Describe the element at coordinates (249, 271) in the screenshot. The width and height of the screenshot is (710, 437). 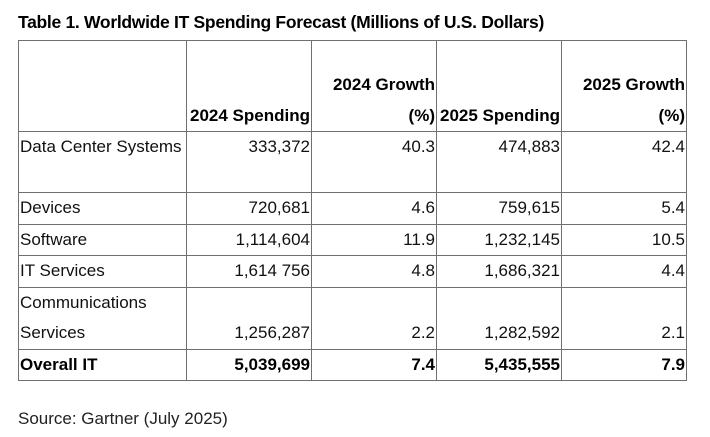
I see `spending-2024-cell: 1,614 756` at that location.